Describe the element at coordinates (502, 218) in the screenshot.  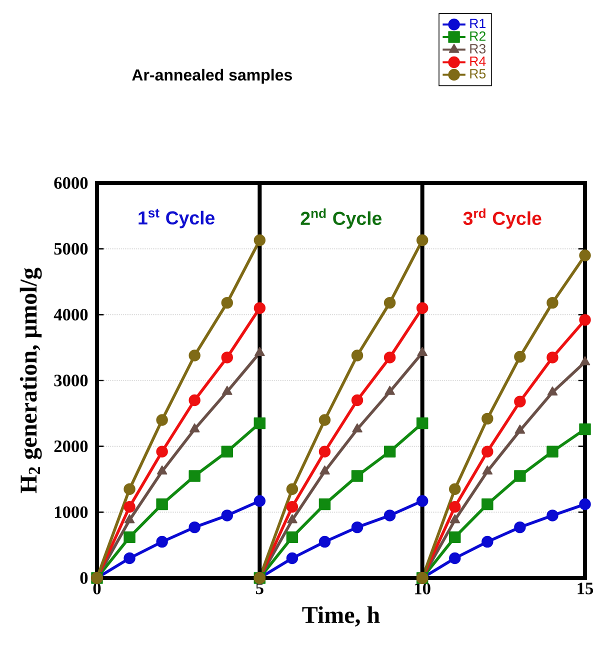
I see `annotation: 3$^{rd}$ Cycle` at that location.